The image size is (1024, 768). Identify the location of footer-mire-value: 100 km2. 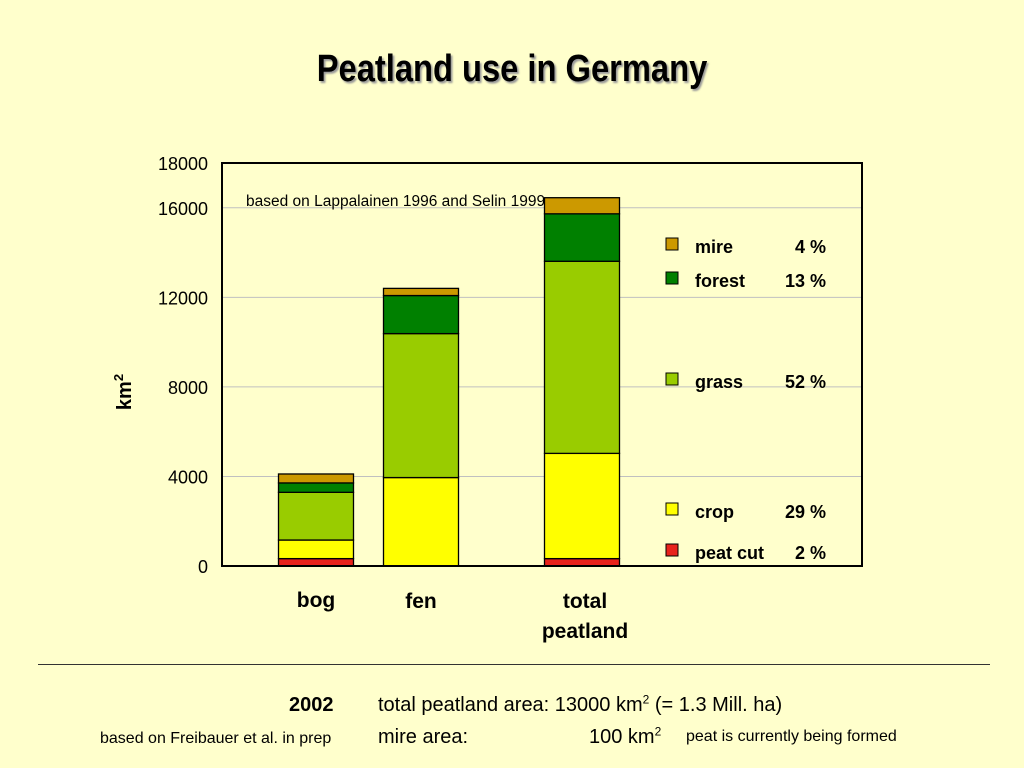
(625, 736).